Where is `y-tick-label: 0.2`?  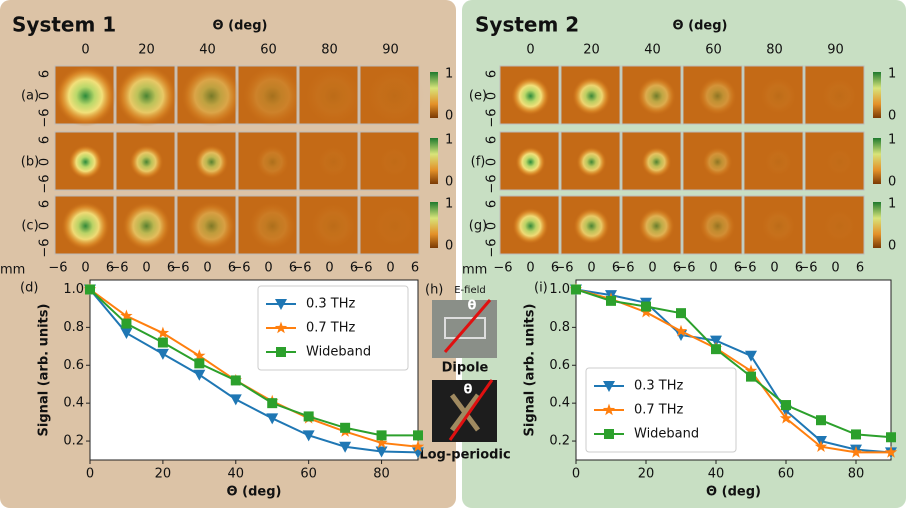 y-tick-label: 0.2 is located at coordinates (559, 441).